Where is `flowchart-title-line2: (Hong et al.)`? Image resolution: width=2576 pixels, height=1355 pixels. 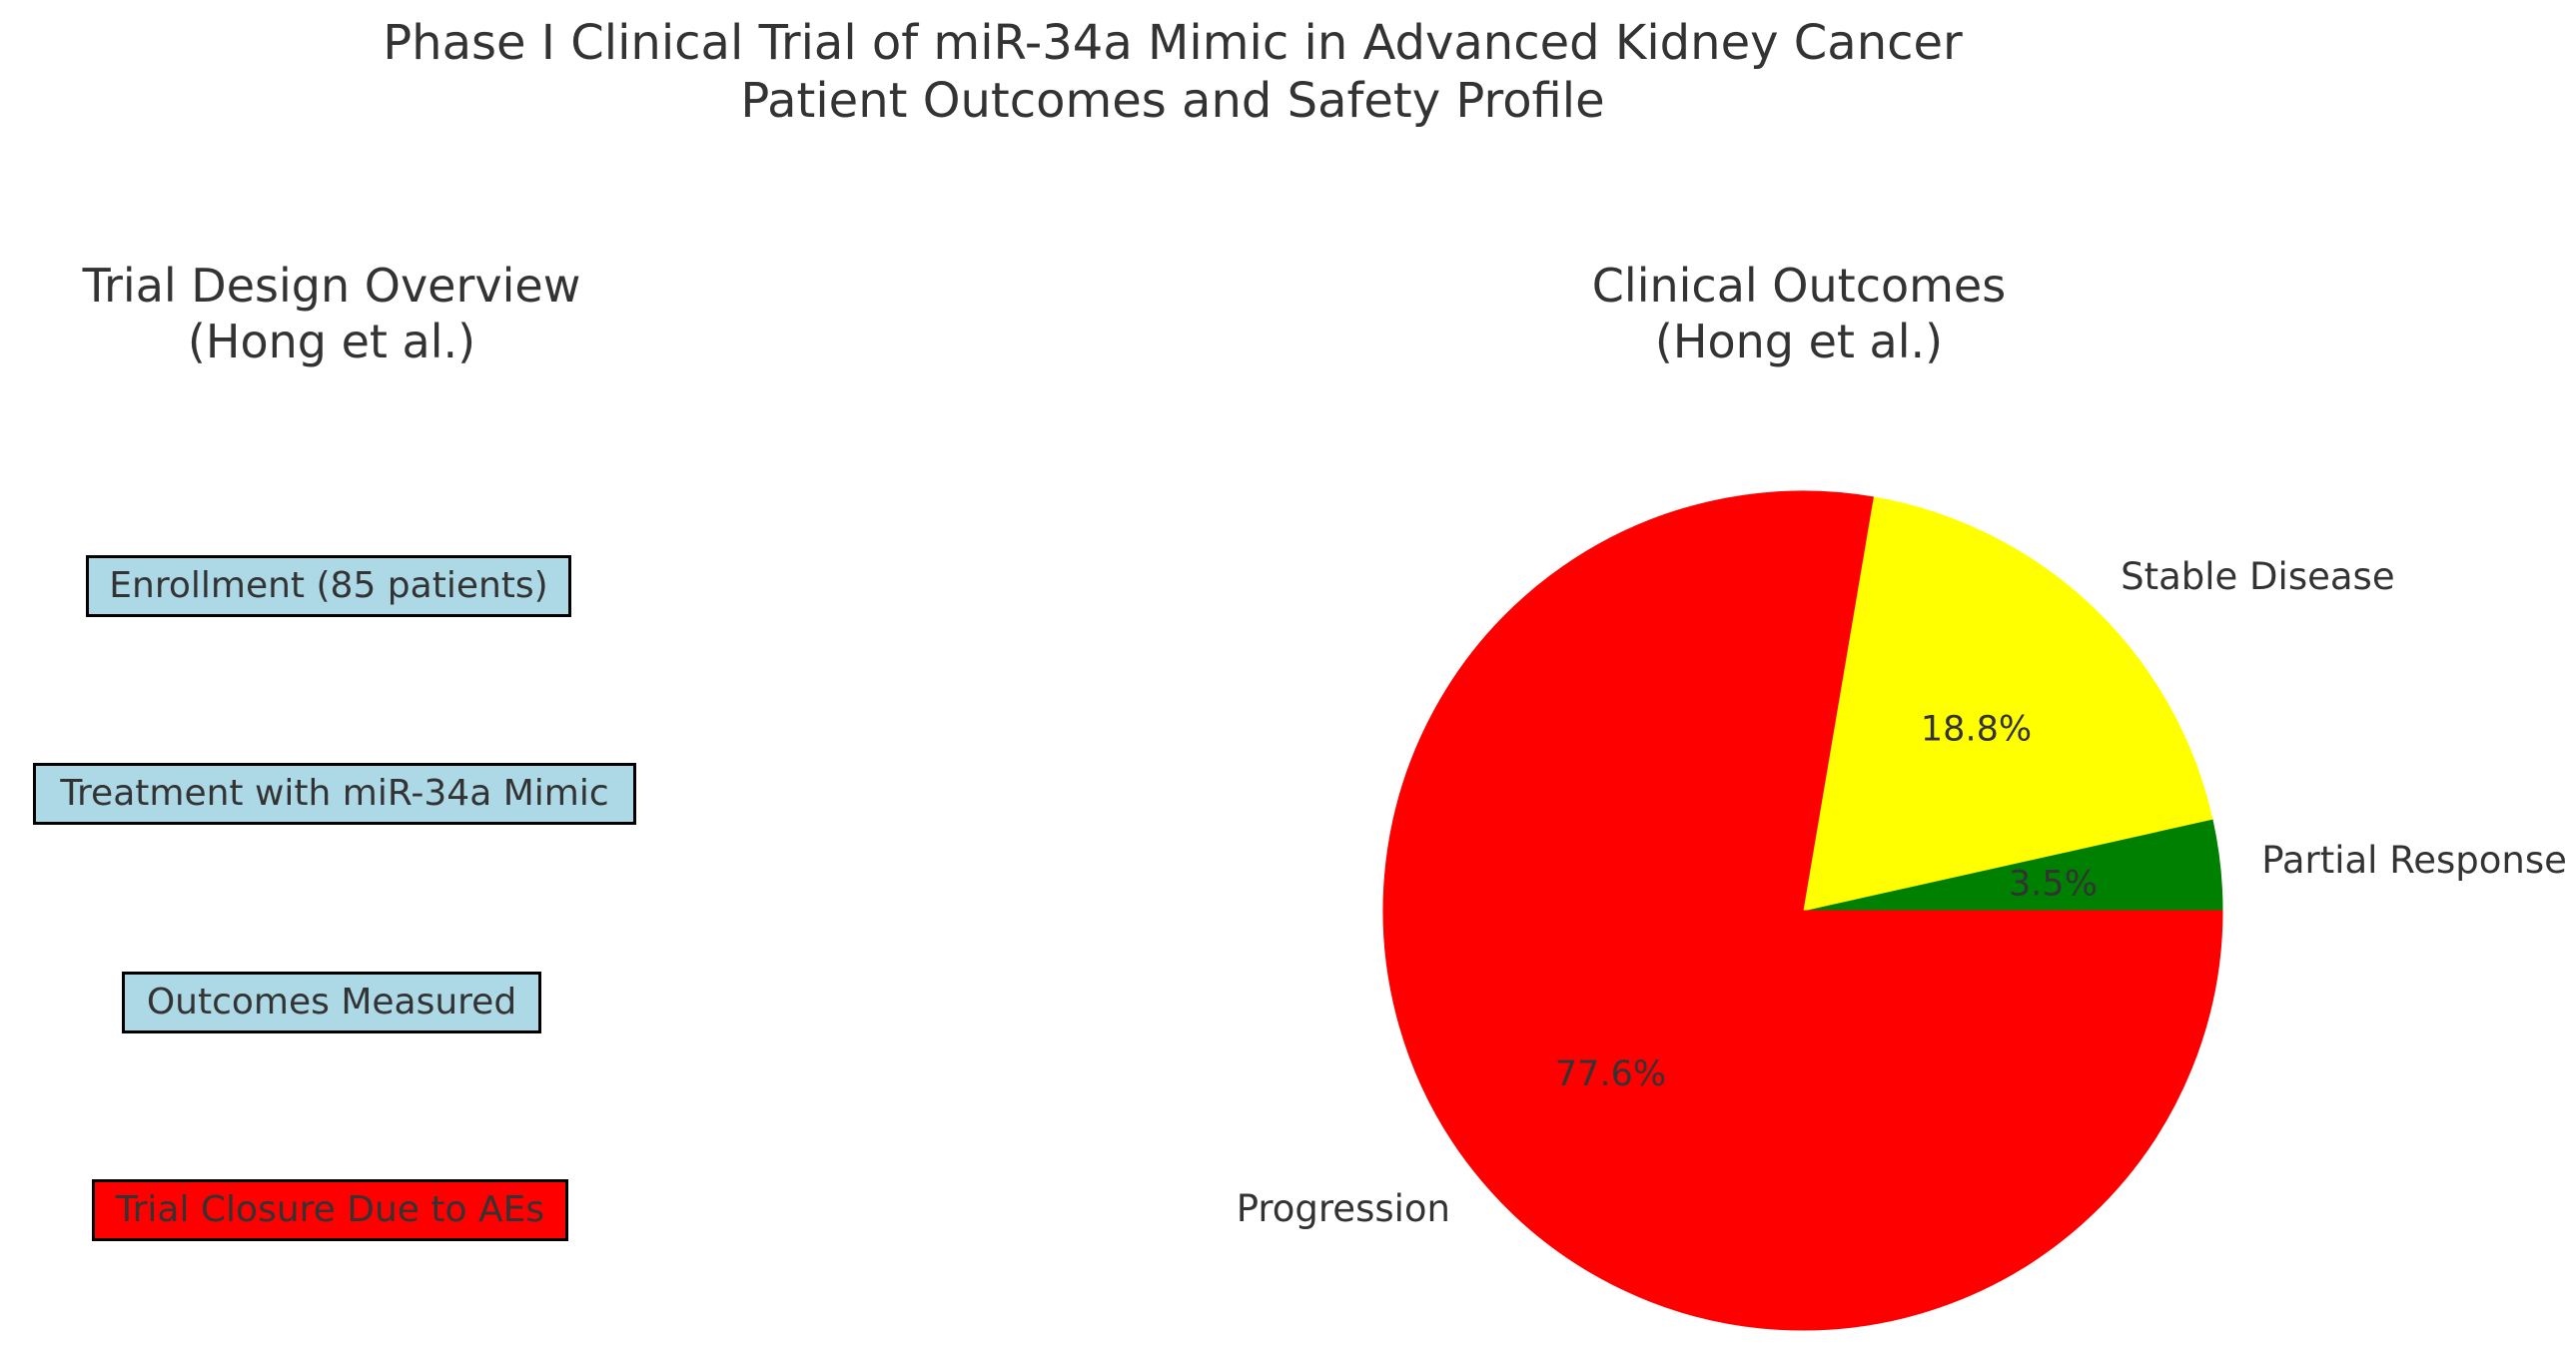
flowchart-title-line2: (Hong et al.) is located at coordinates (332, 341).